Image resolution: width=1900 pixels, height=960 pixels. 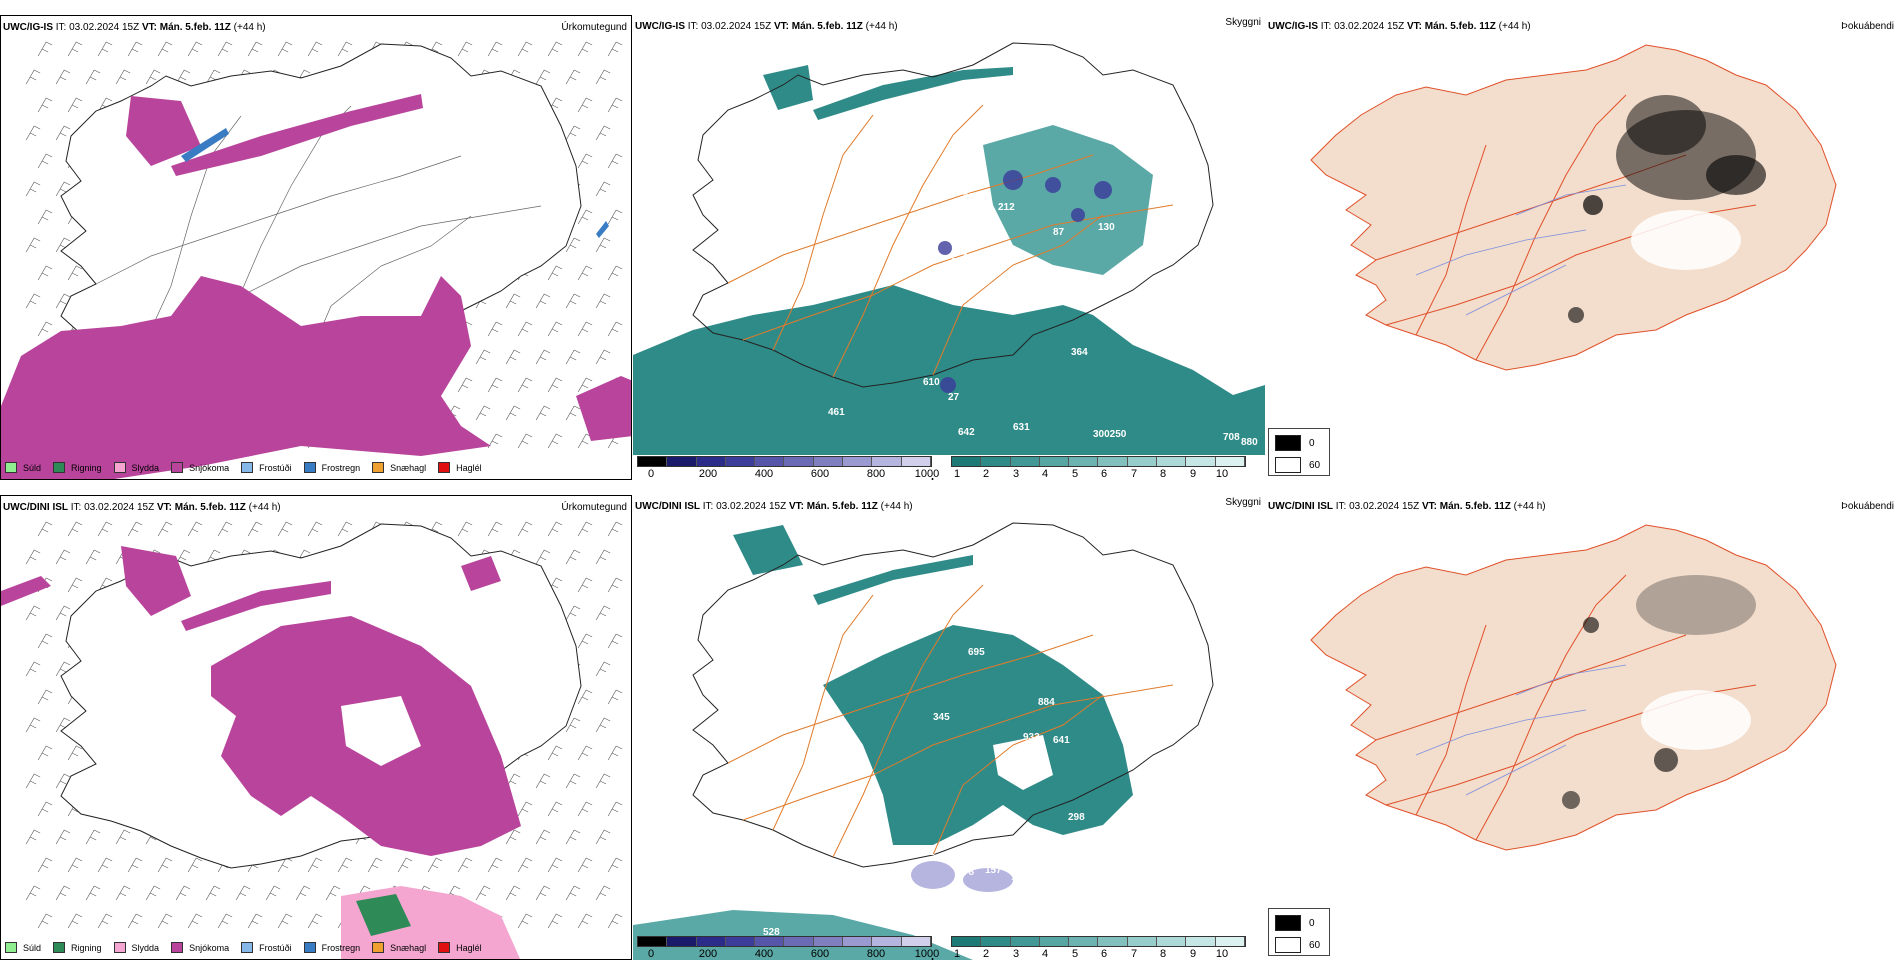 What do you see at coordinates (1110, 434) in the screenshot?
I see `vis-value-label: 300250` at bounding box center [1110, 434].